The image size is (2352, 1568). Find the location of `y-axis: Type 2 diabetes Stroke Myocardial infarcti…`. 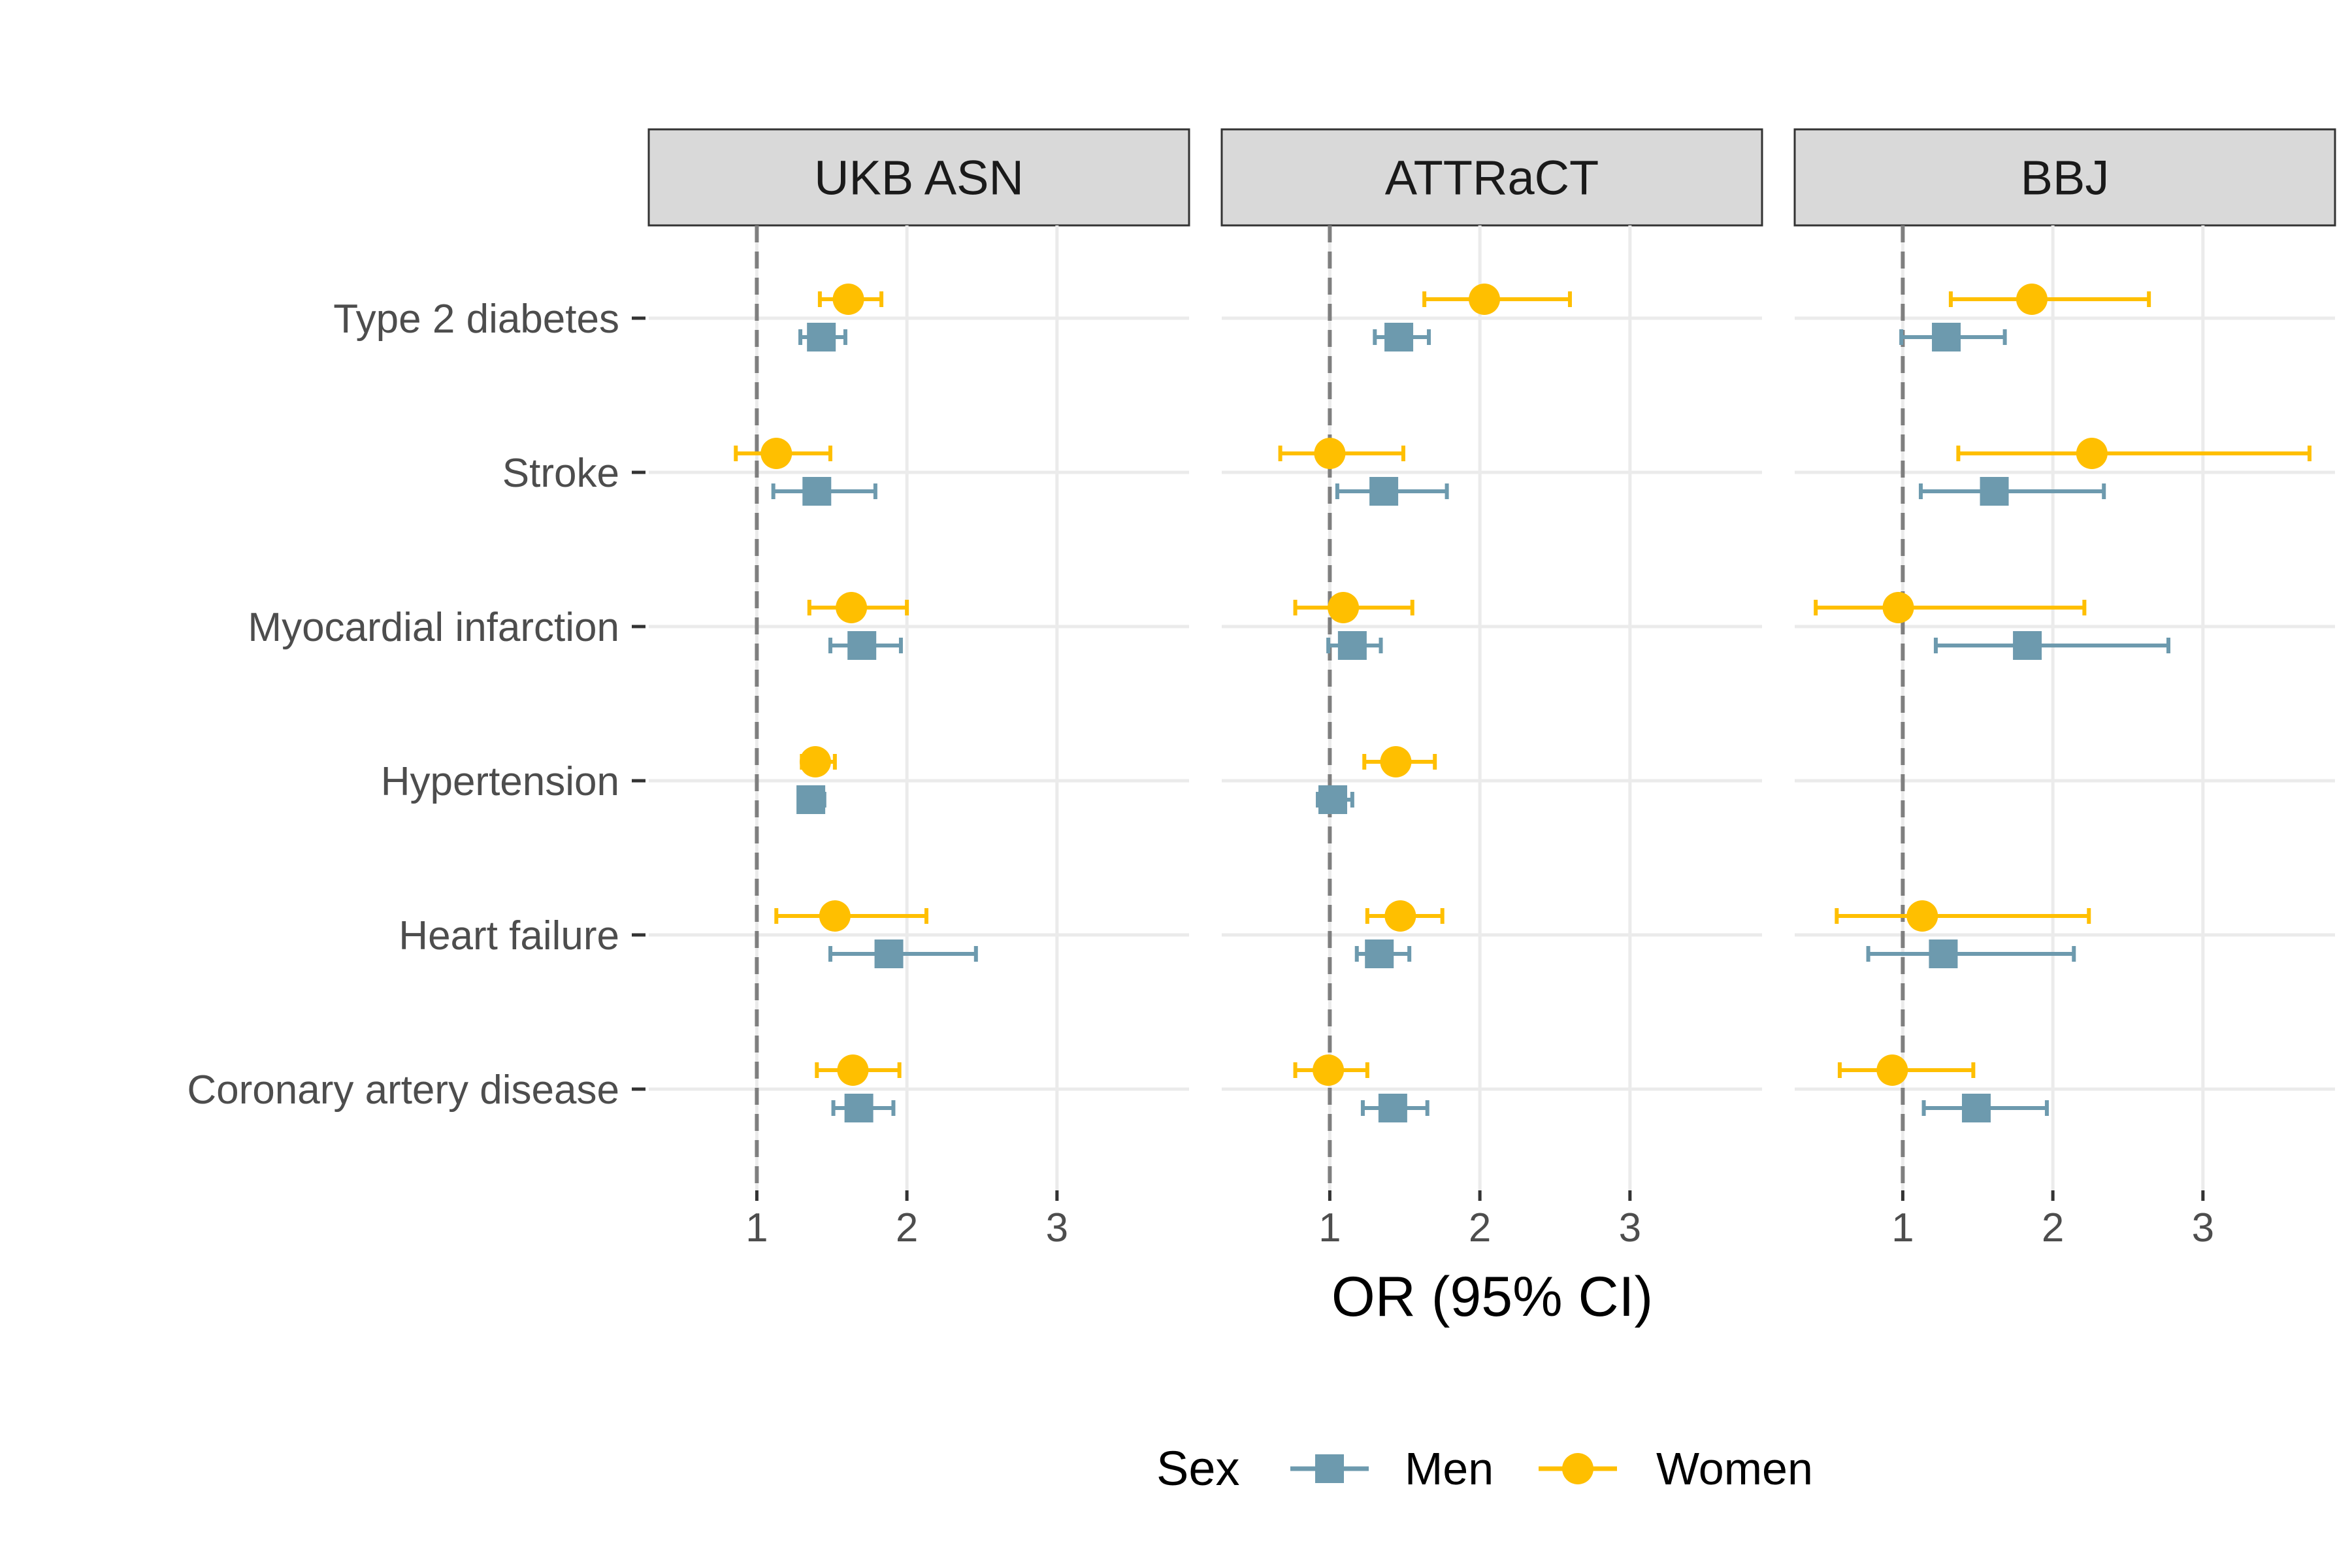

y-axis: Type 2 diabetes Stroke Myocardial infarcti… is located at coordinates (416, 705).